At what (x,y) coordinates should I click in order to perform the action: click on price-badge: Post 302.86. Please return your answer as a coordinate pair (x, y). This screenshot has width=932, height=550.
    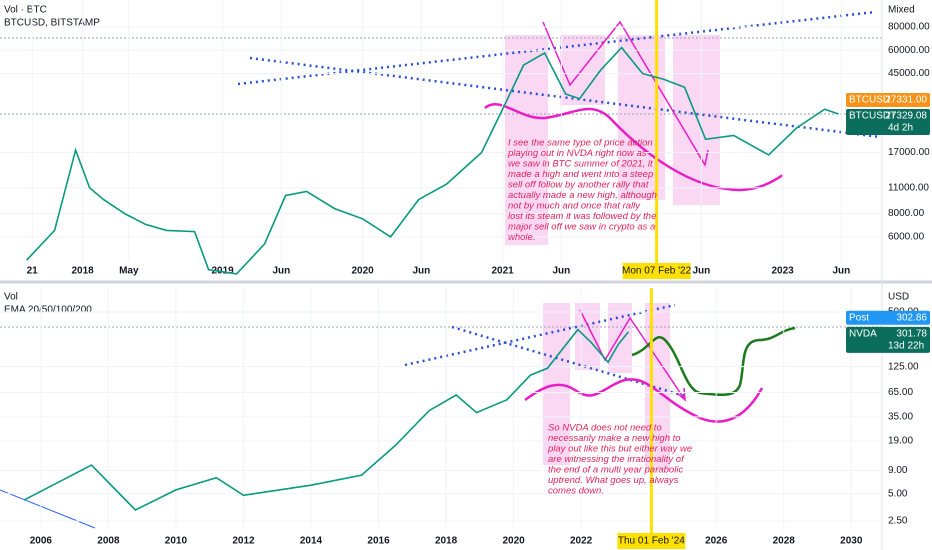
    Looking at the image, I should click on (888, 317).